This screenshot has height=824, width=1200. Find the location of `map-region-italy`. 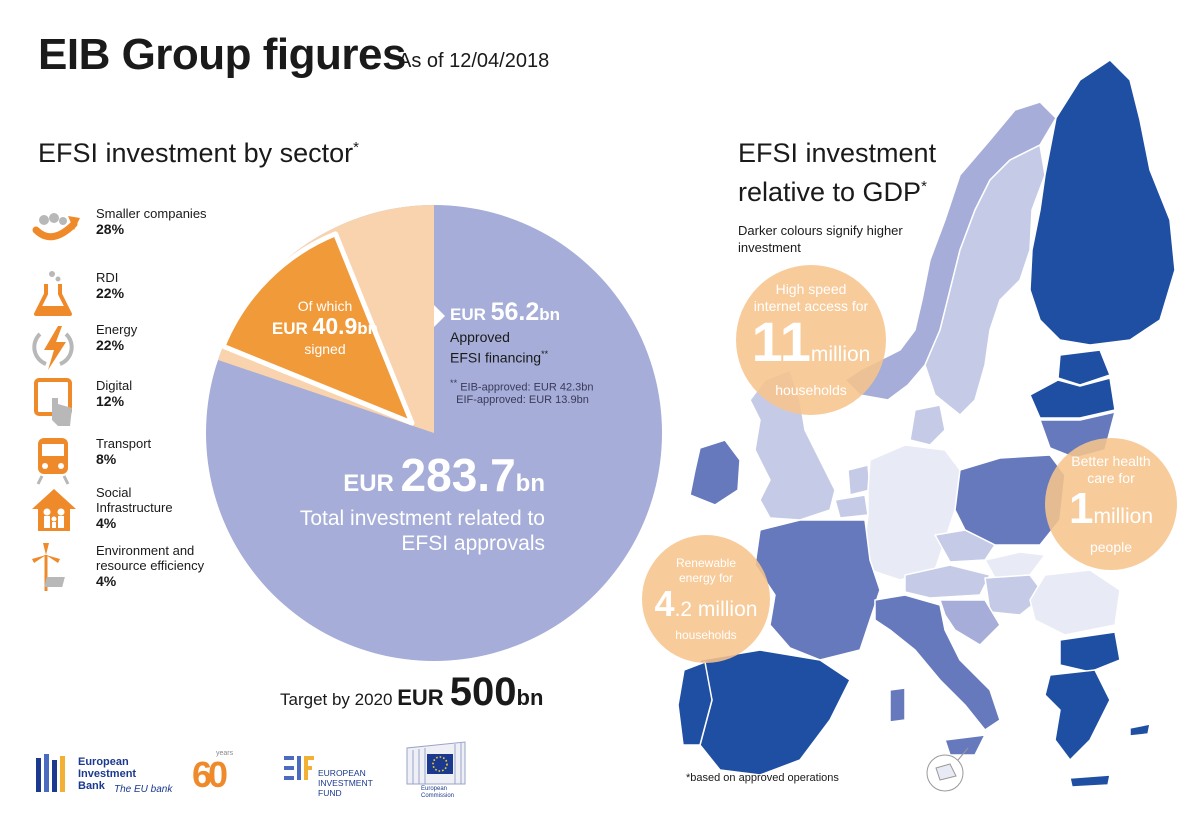

map-region-italy is located at coordinates (937, 662).